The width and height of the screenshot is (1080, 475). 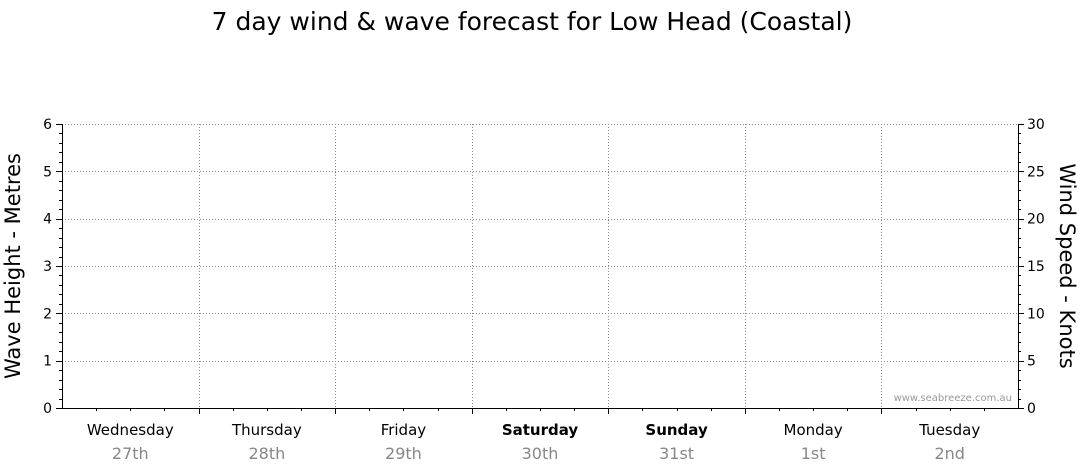 I want to click on day-date-label: 28th, so click(x=266, y=453).